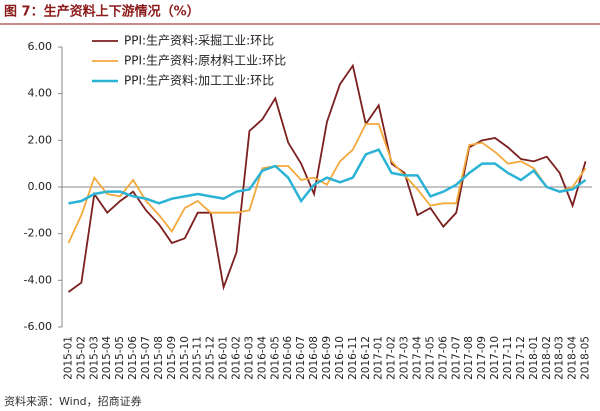  What do you see at coordinates (495, 358) in the screenshot?
I see `x-tick-label: 2017-10` at bounding box center [495, 358].